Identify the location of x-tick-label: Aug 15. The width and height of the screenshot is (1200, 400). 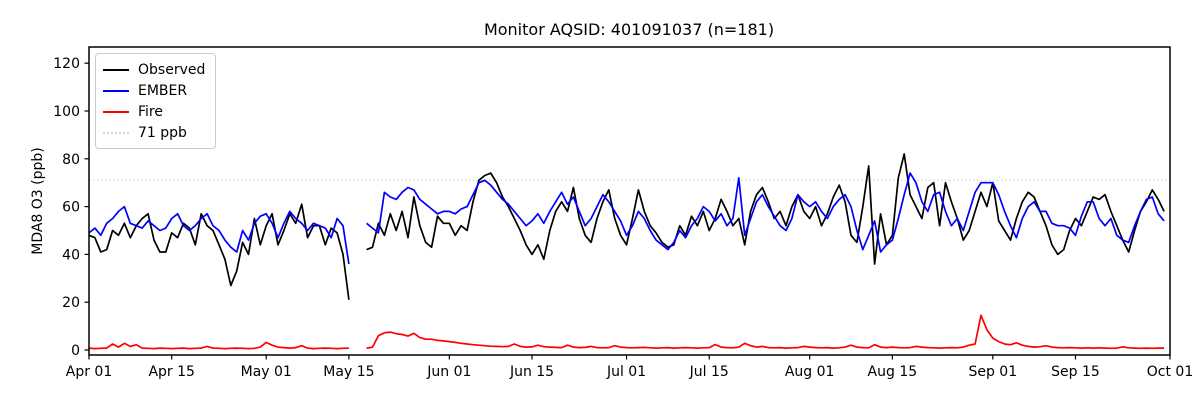
(893, 372).